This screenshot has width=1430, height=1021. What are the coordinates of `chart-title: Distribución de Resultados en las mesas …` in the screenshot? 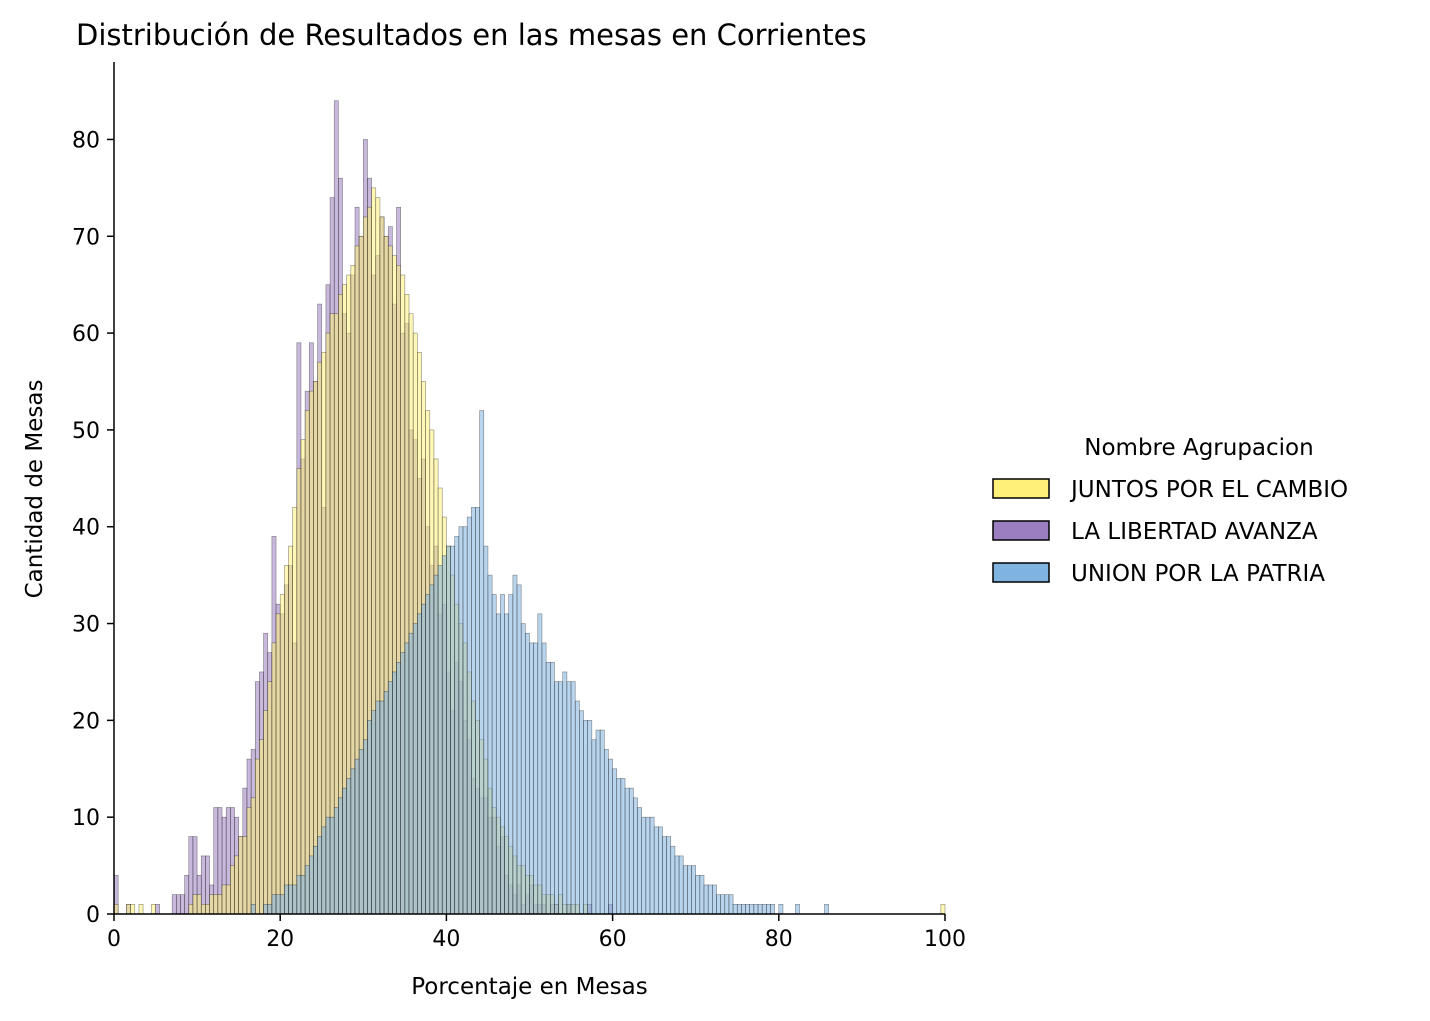 It's located at (471, 35).